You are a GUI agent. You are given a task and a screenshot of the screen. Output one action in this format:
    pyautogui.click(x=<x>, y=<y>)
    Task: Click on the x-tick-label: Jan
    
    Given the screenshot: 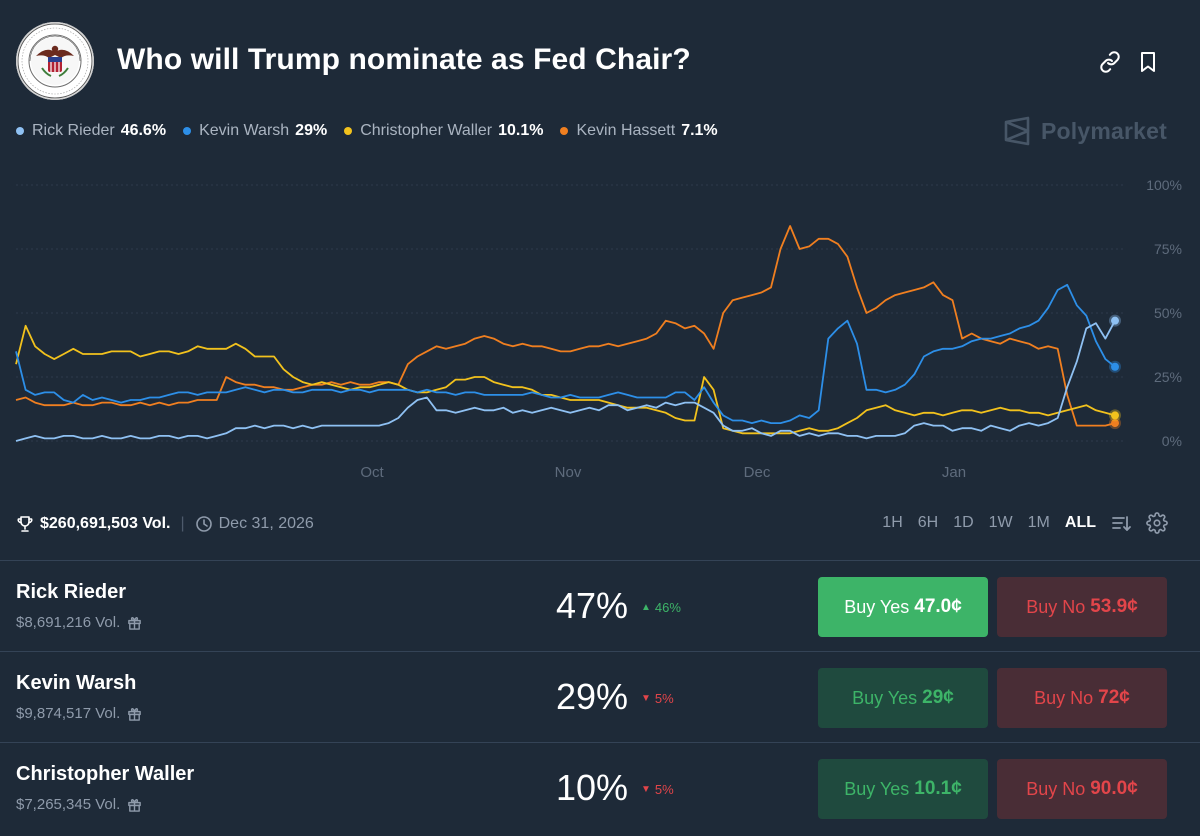 What is the action you would take?
    pyautogui.click(x=954, y=472)
    